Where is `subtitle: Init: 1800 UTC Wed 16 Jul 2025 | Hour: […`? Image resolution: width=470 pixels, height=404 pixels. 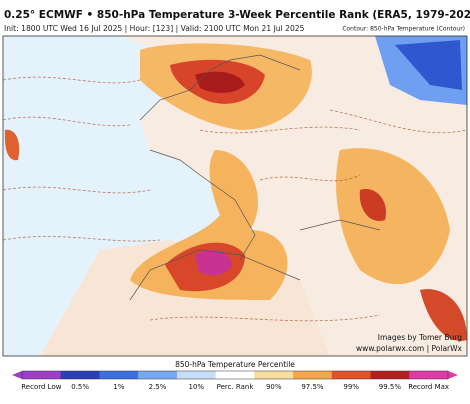 subtitle: Init: 1800 UTC Wed 16 Jul 2025 | Hour: [… is located at coordinates (154, 28).